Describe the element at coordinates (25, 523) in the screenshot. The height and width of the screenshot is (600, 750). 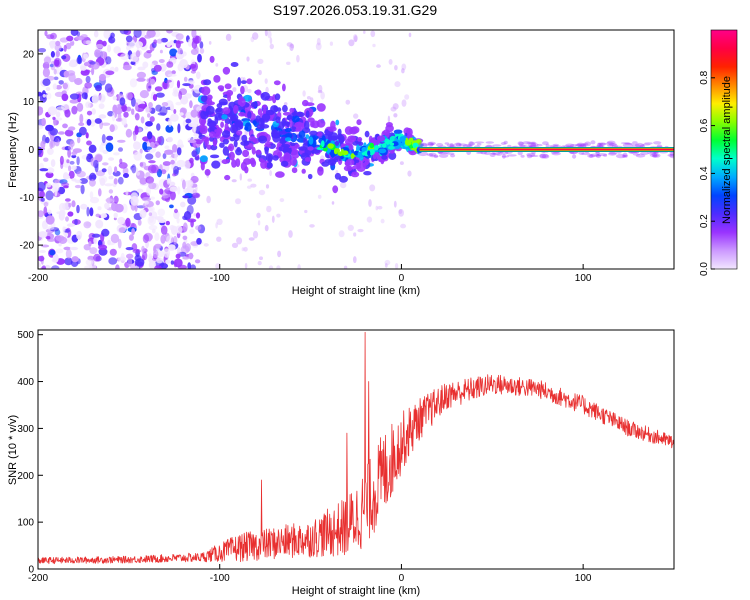
I see `y-tick-label: 100` at that location.